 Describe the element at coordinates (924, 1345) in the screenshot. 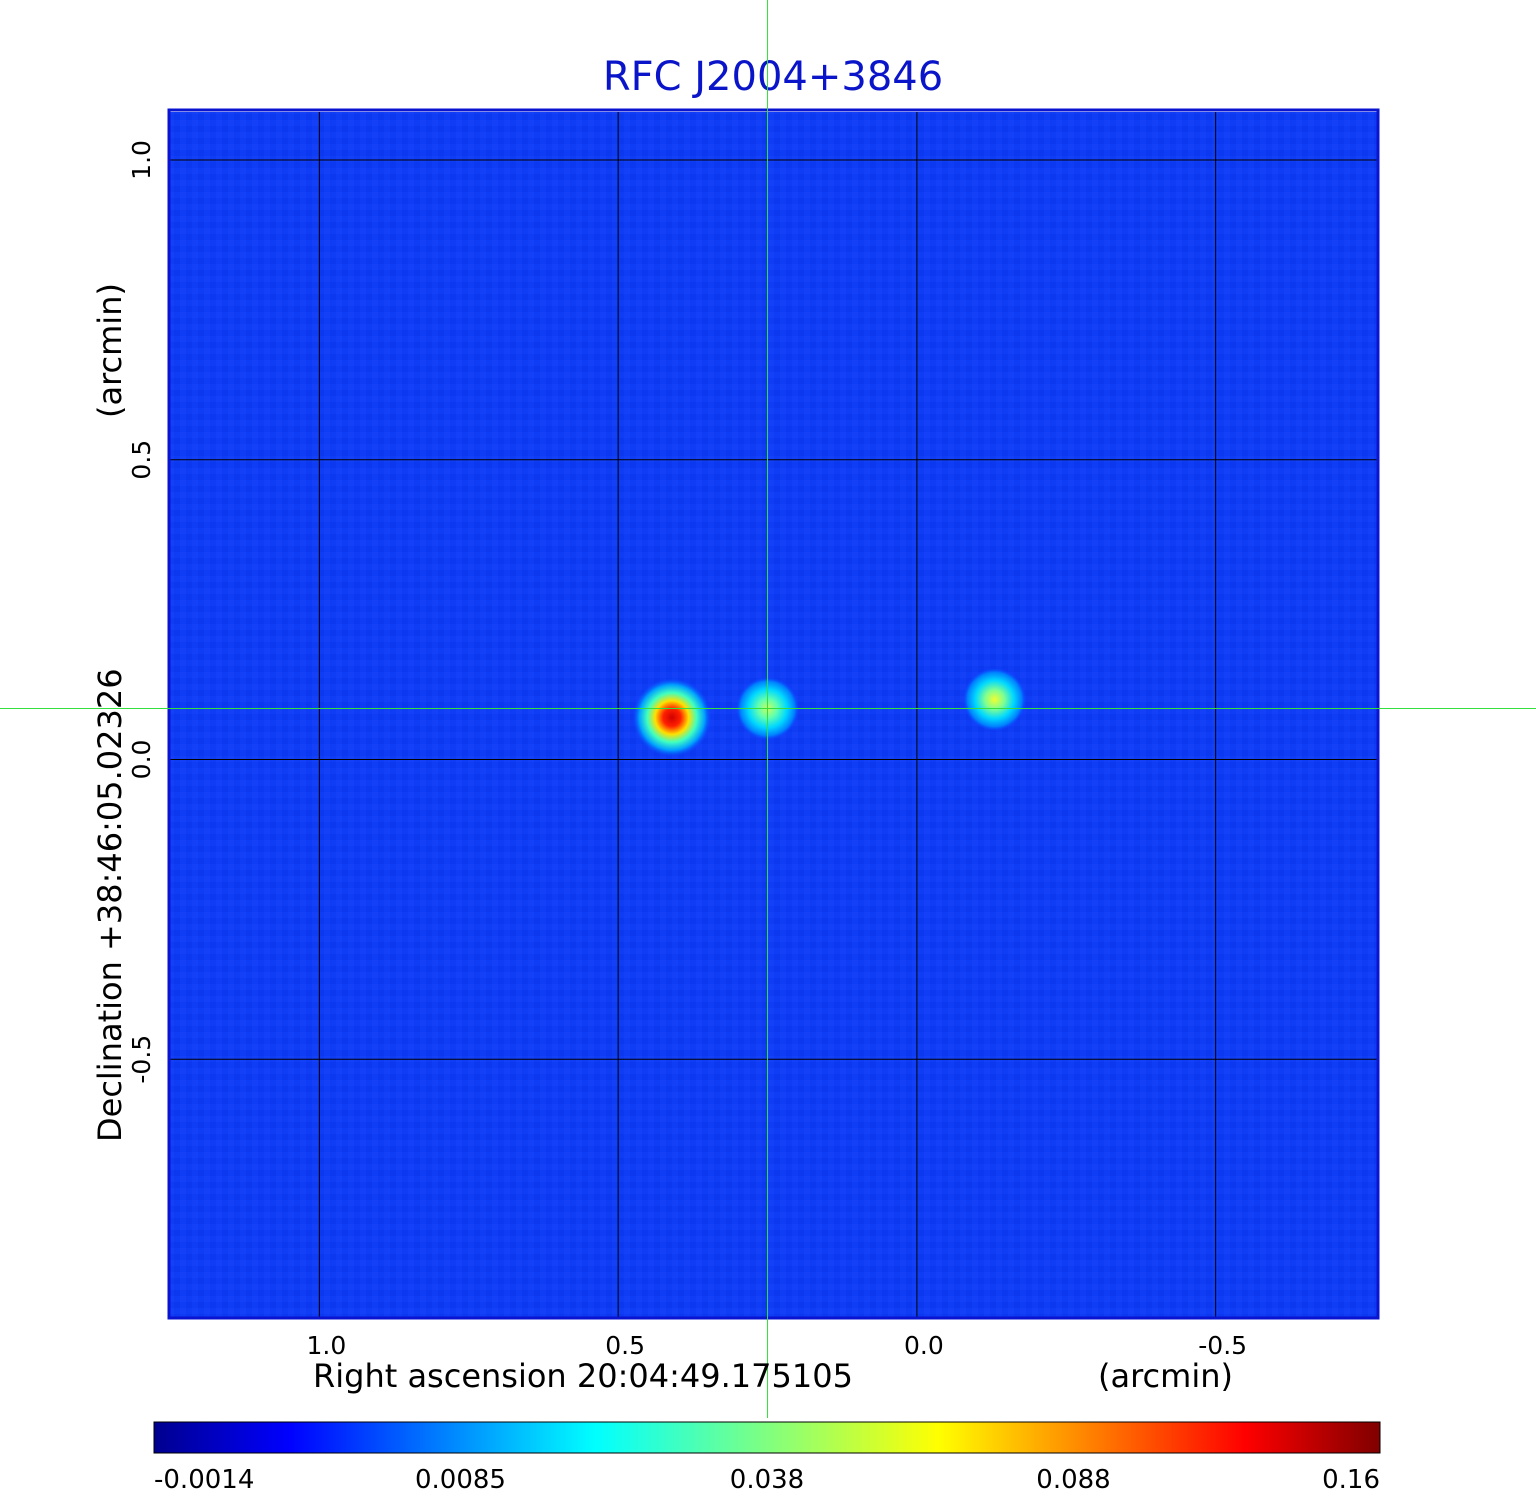

I see `x-tick-label: 0.0` at that location.